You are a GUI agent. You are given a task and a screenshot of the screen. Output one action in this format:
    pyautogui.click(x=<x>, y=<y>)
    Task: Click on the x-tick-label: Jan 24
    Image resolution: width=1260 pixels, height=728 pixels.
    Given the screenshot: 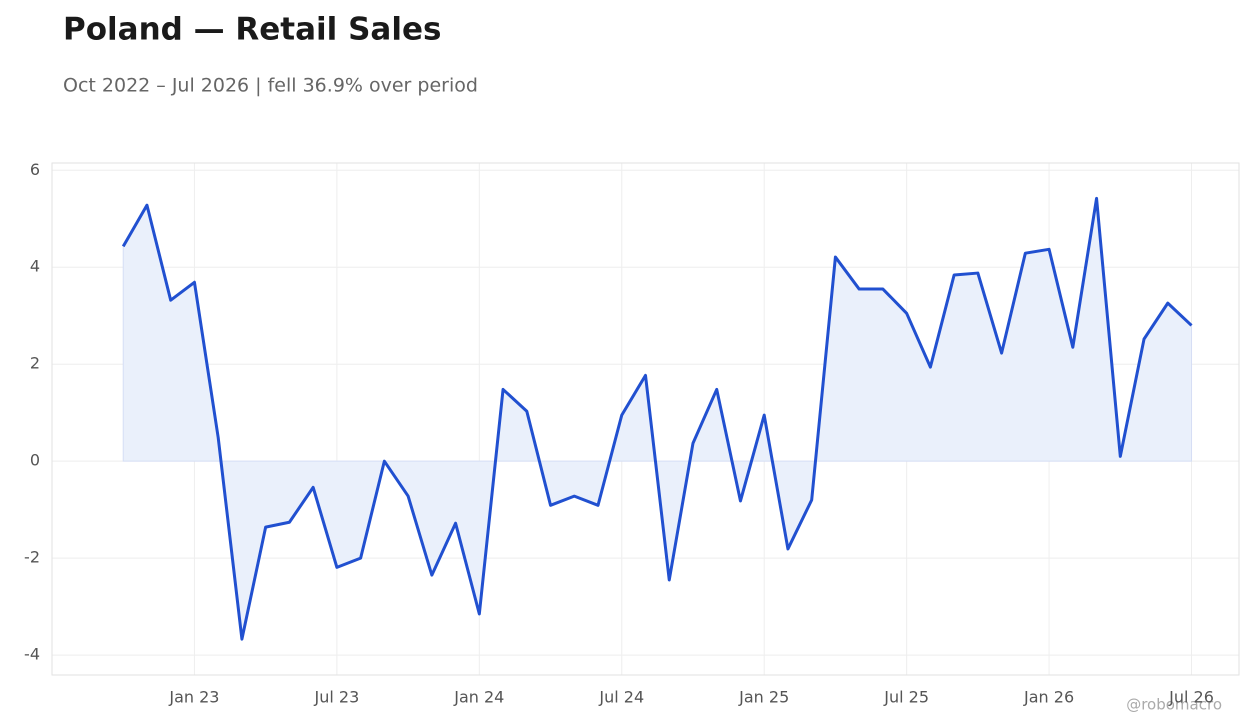 What is the action you would take?
    pyautogui.click(x=478, y=697)
    